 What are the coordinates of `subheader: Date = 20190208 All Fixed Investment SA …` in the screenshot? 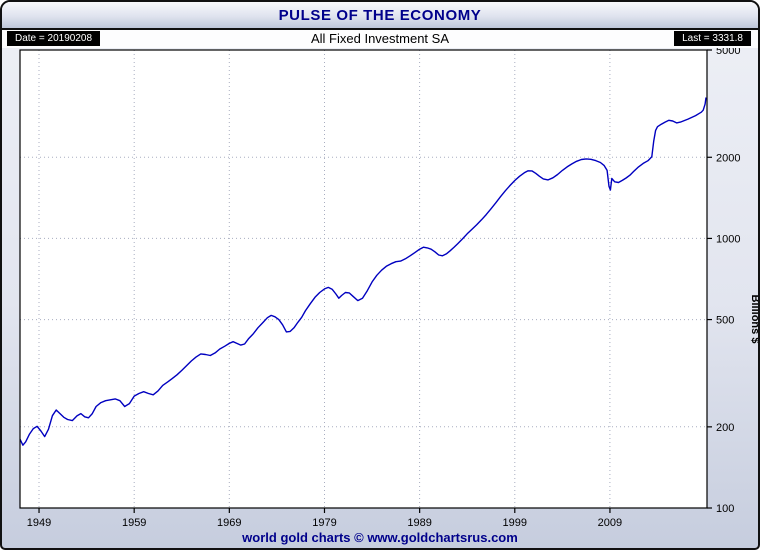 It's located at (380, 39).